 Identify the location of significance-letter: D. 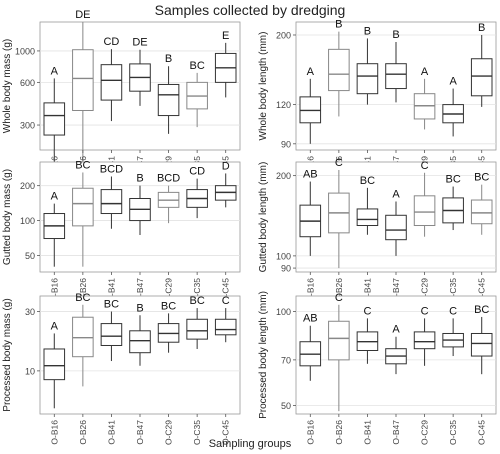
(226, 166).